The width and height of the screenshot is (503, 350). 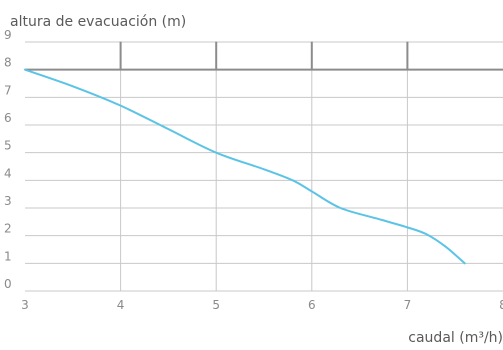 What do you see at coordinates (8, 90) in the screenshot?
I see `y-tick-label: 7` at bounding box center [8, 90].